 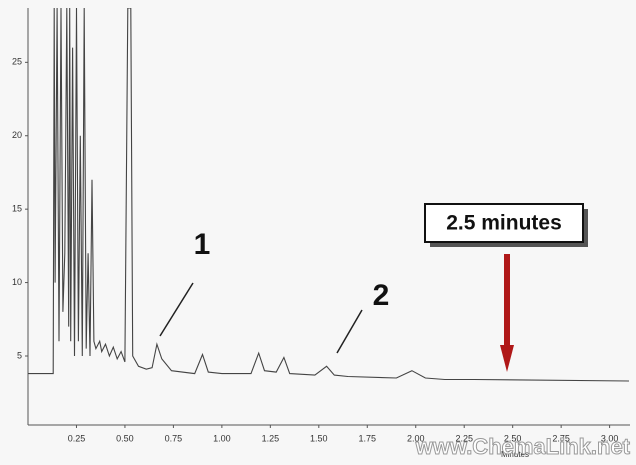 What do you see at coordinates (381, 295) in the screenshot?
I see `peak-label: 2` at bounding box center [381, 295].